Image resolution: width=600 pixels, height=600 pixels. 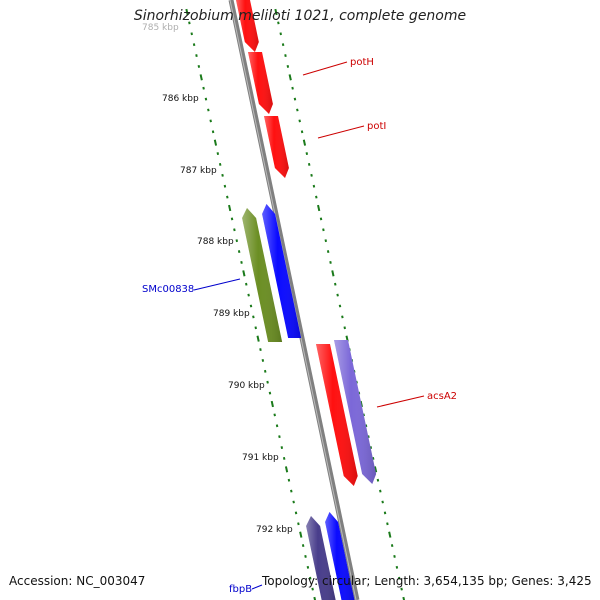 What do you see at coordinates (198, 171) in the screenshot?
I see `kbp-label-787: 787 kbp` at bounding box center [198, 171].